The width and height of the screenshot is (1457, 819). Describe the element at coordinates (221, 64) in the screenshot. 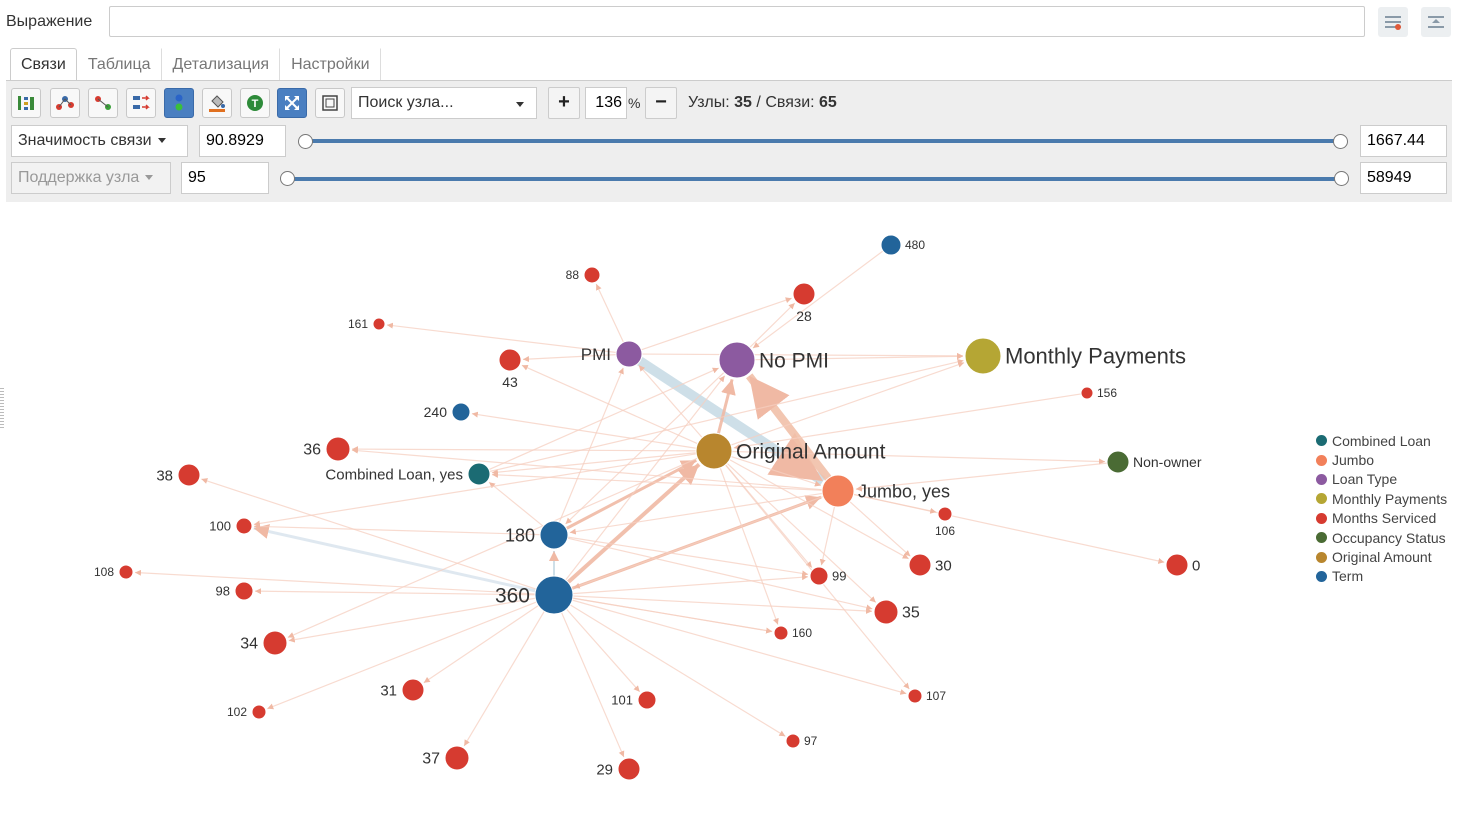

I see `tab-details: Детализация` at that location.